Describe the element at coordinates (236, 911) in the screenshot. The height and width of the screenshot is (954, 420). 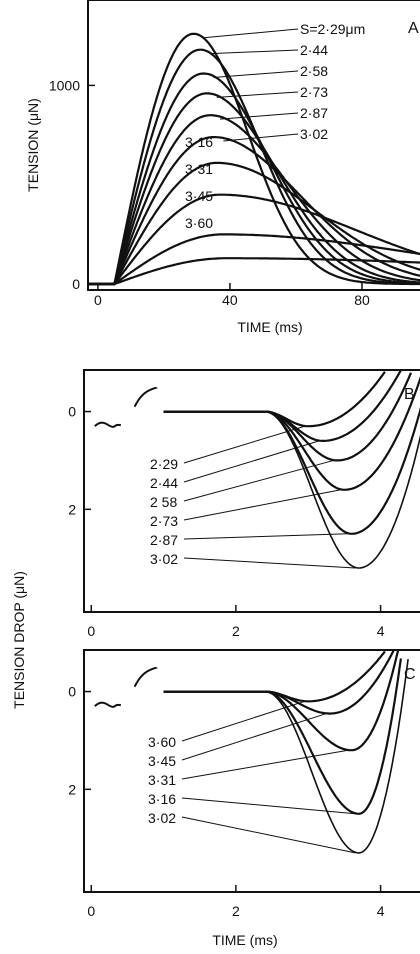
I see `panel-c-x-tick-label: 2` at that location.